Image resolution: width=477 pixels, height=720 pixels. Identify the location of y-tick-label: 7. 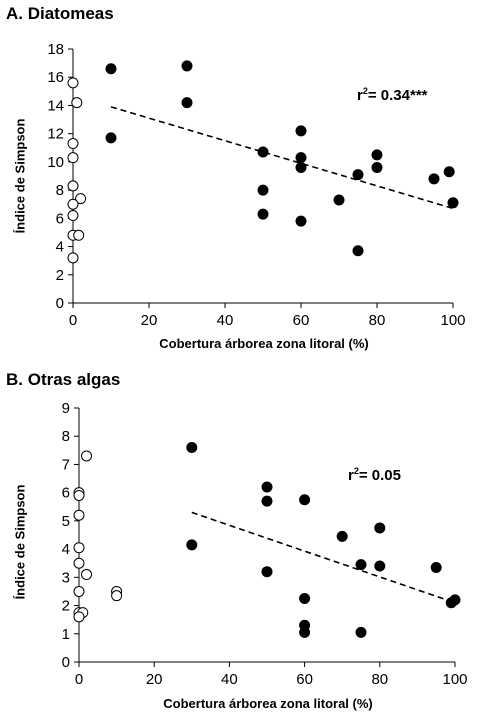
(66, 464).